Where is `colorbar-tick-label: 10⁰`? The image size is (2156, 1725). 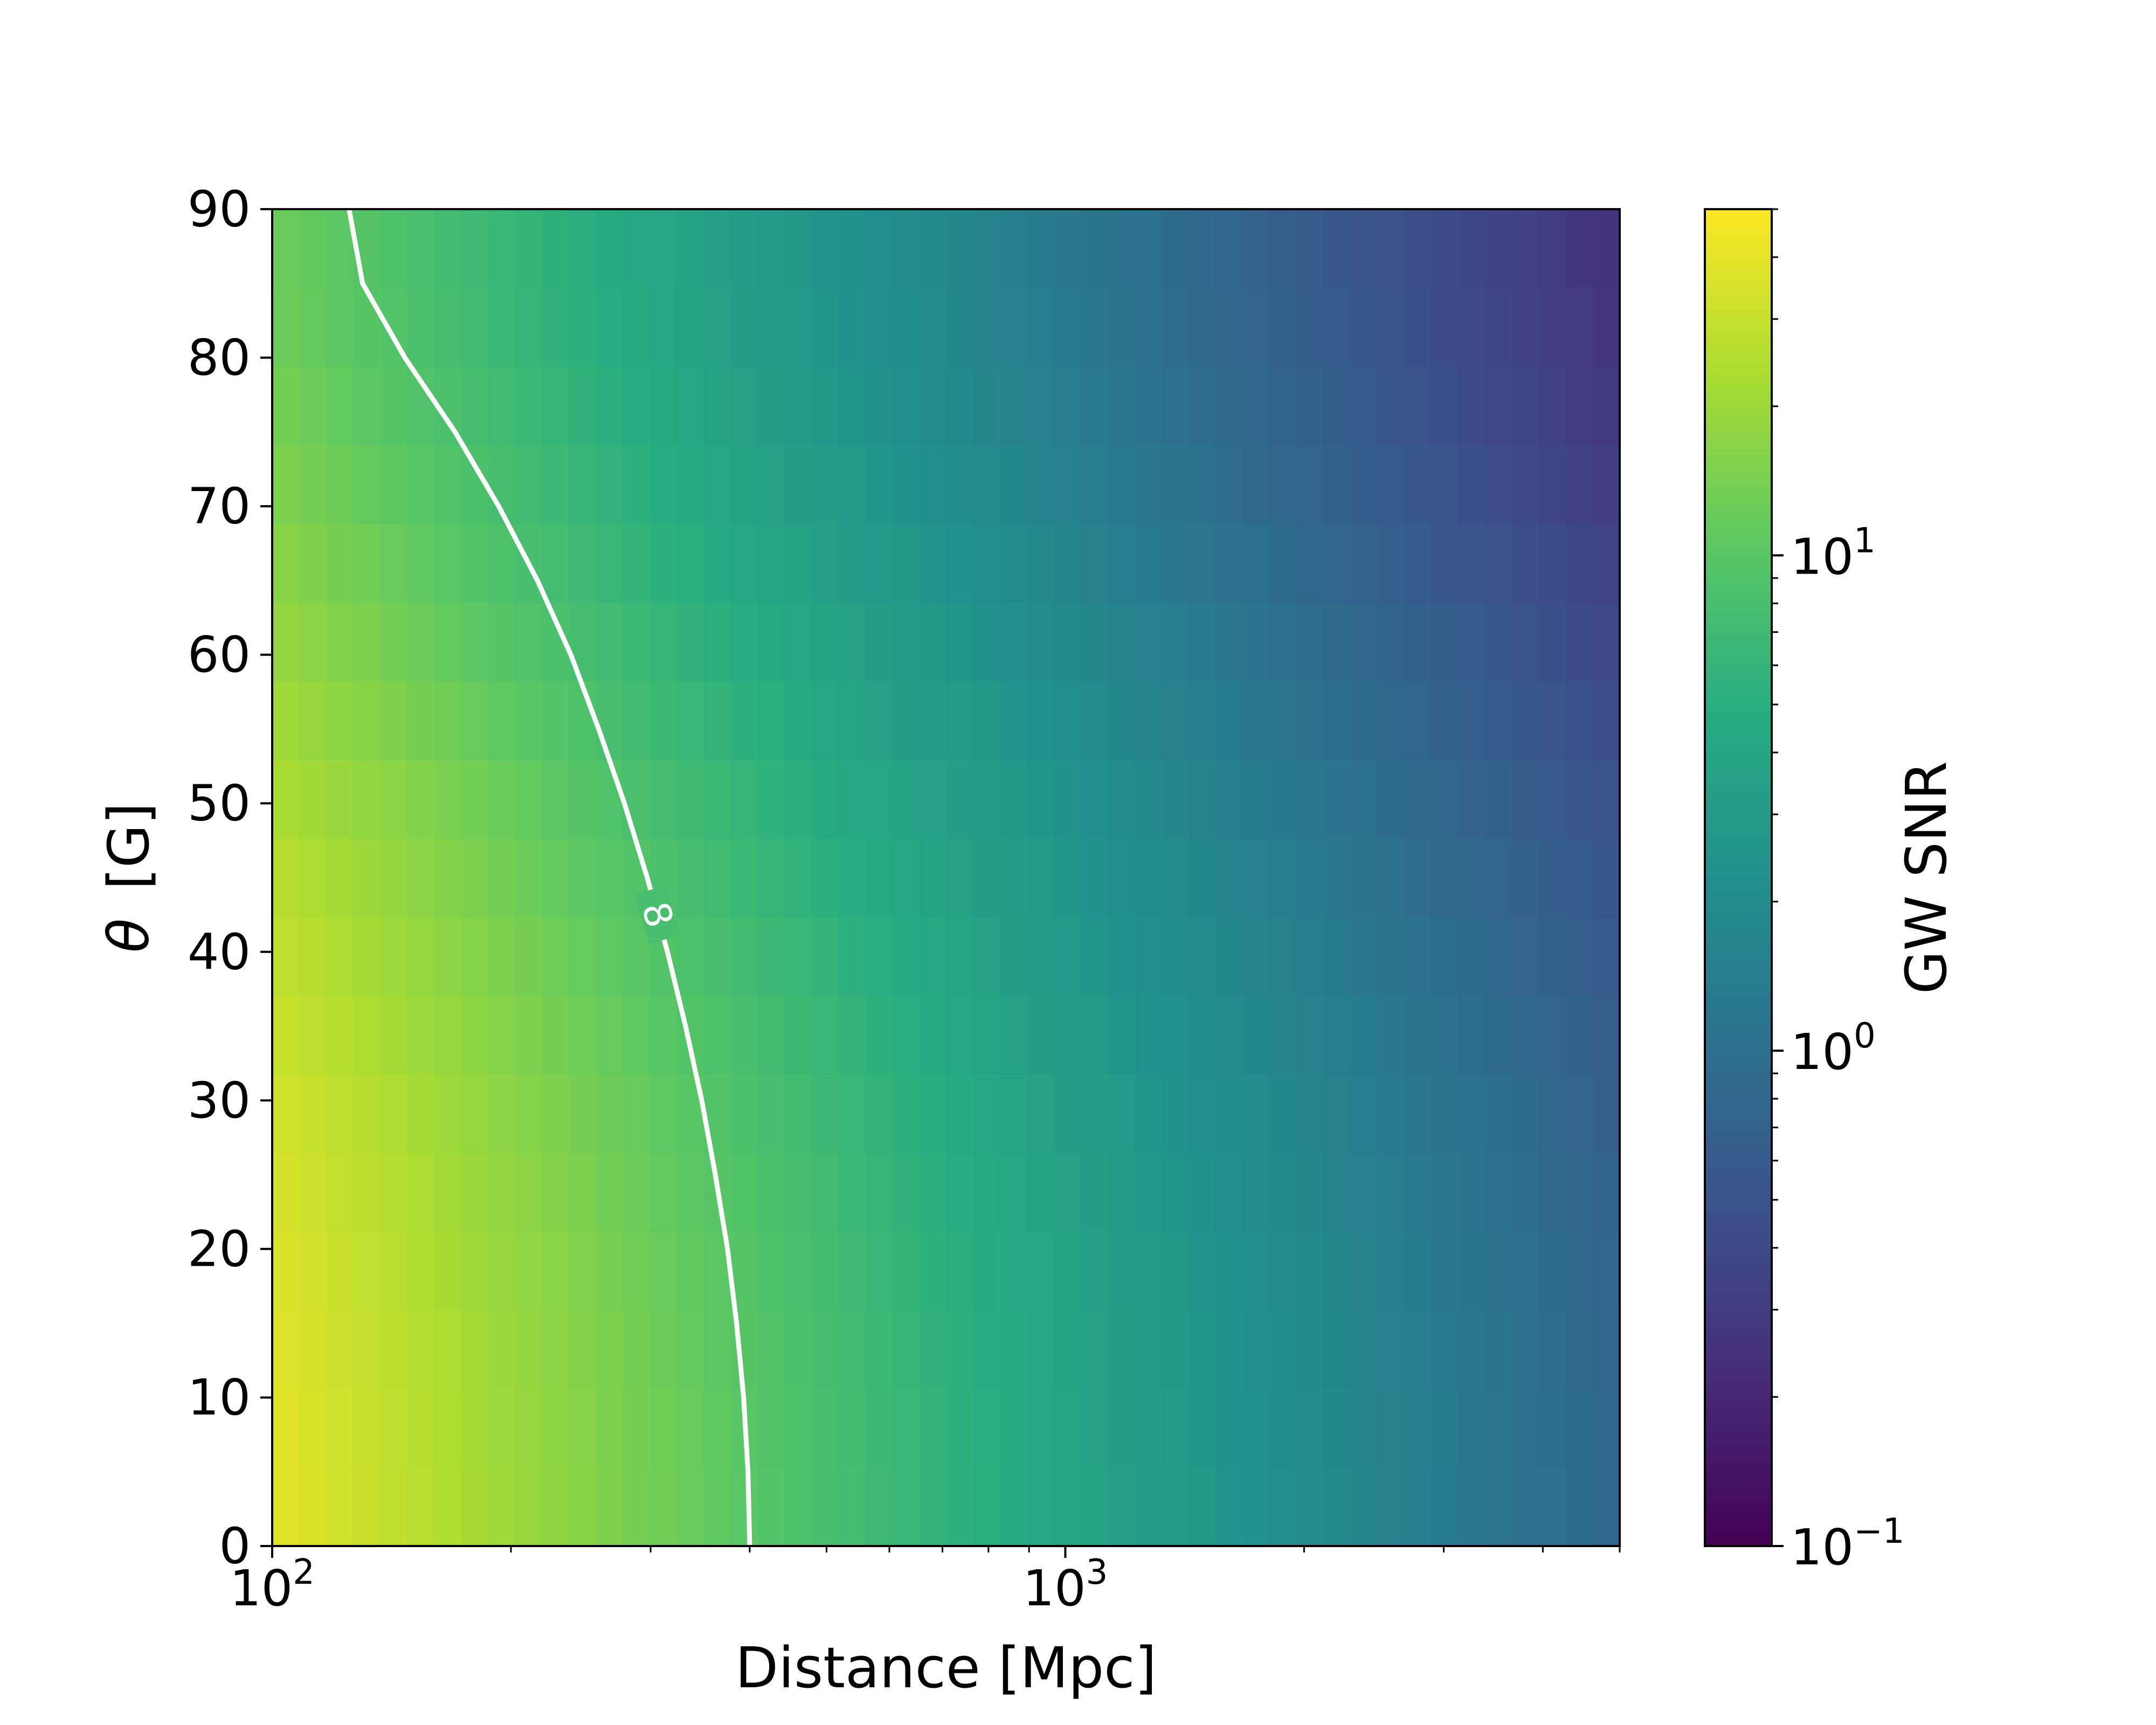
colorbar-tick-label: 10⁰ is located at coordinates (1833, 1048).